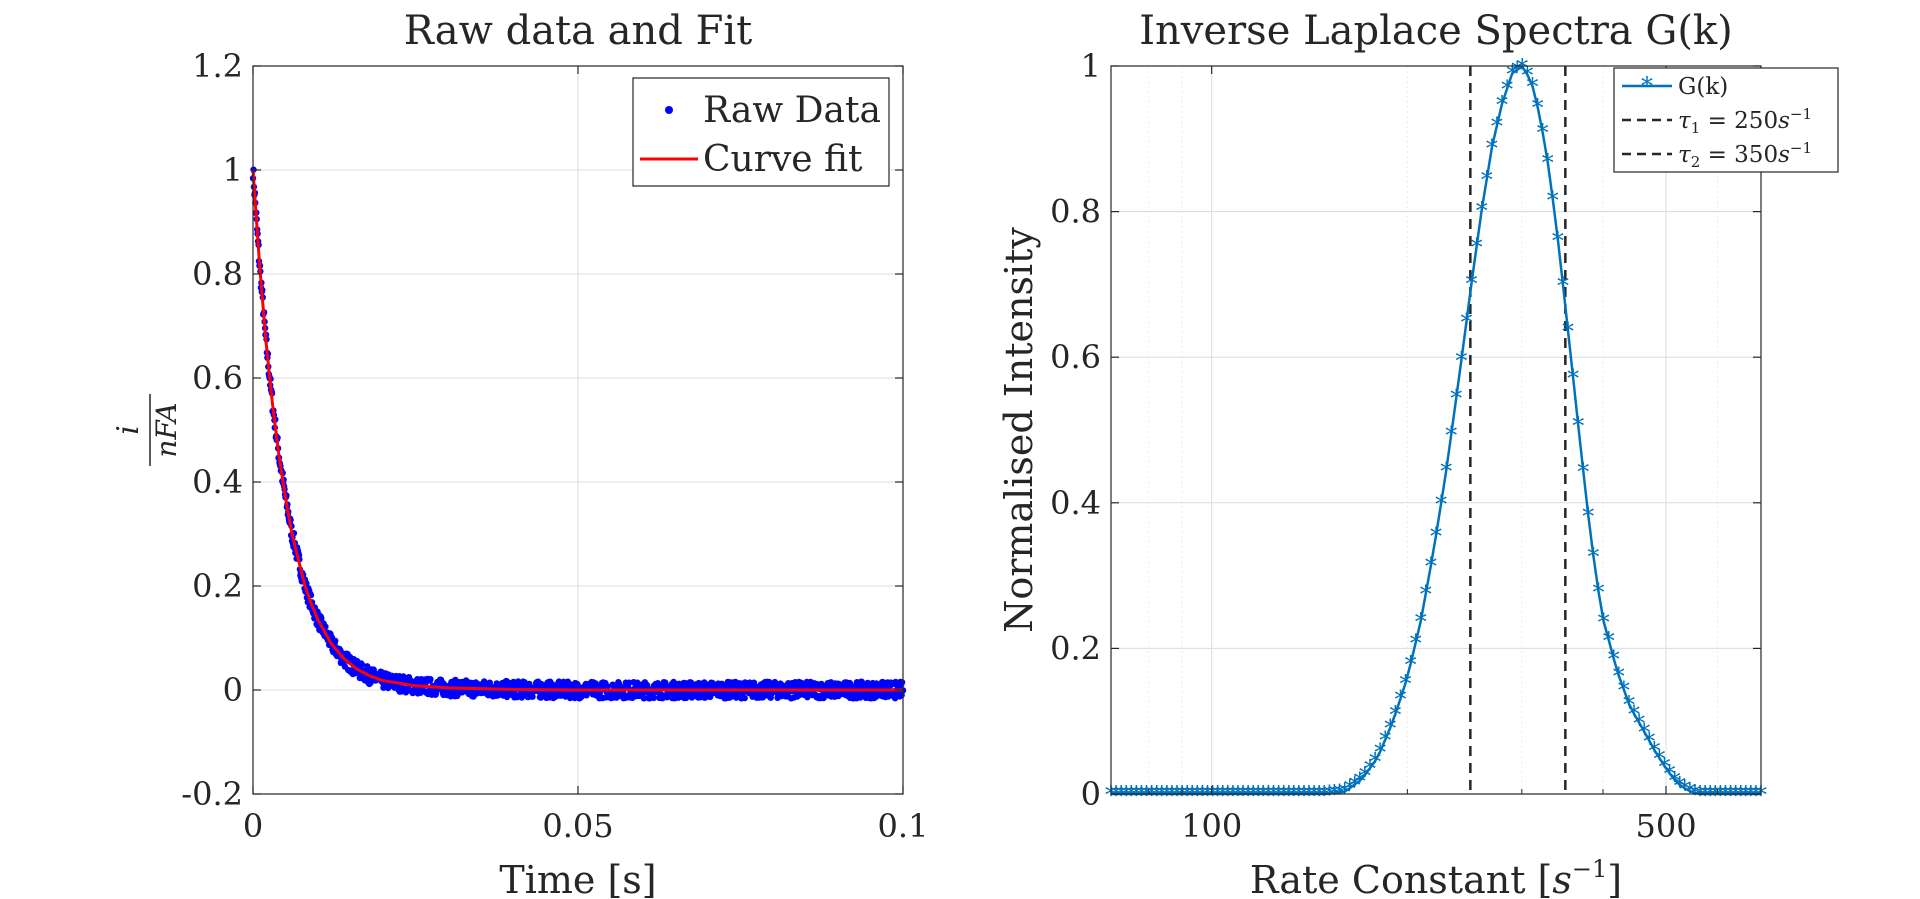 This screenshot has height=899, width=1920. I want to click on legend: * G(k) τ1 = 250s−1 τ2 = 350s−1, so click(1726, 120).